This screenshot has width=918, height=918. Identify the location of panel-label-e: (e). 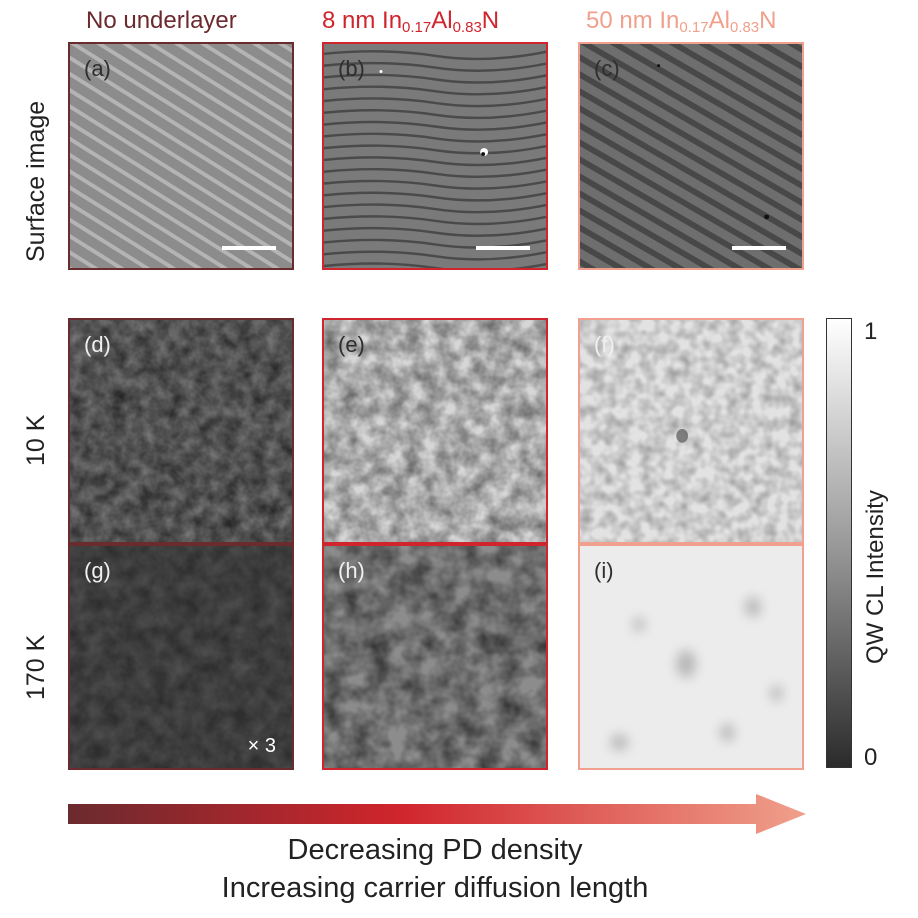
(351, 344).